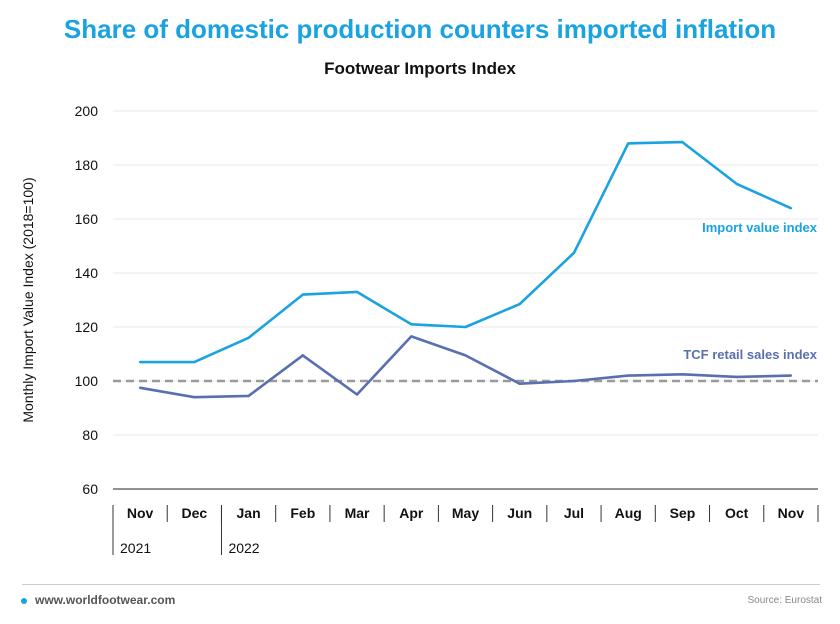  Describe the element at coordinates (24, 601) in the screenshot. I see `bullet-icon` at that location.